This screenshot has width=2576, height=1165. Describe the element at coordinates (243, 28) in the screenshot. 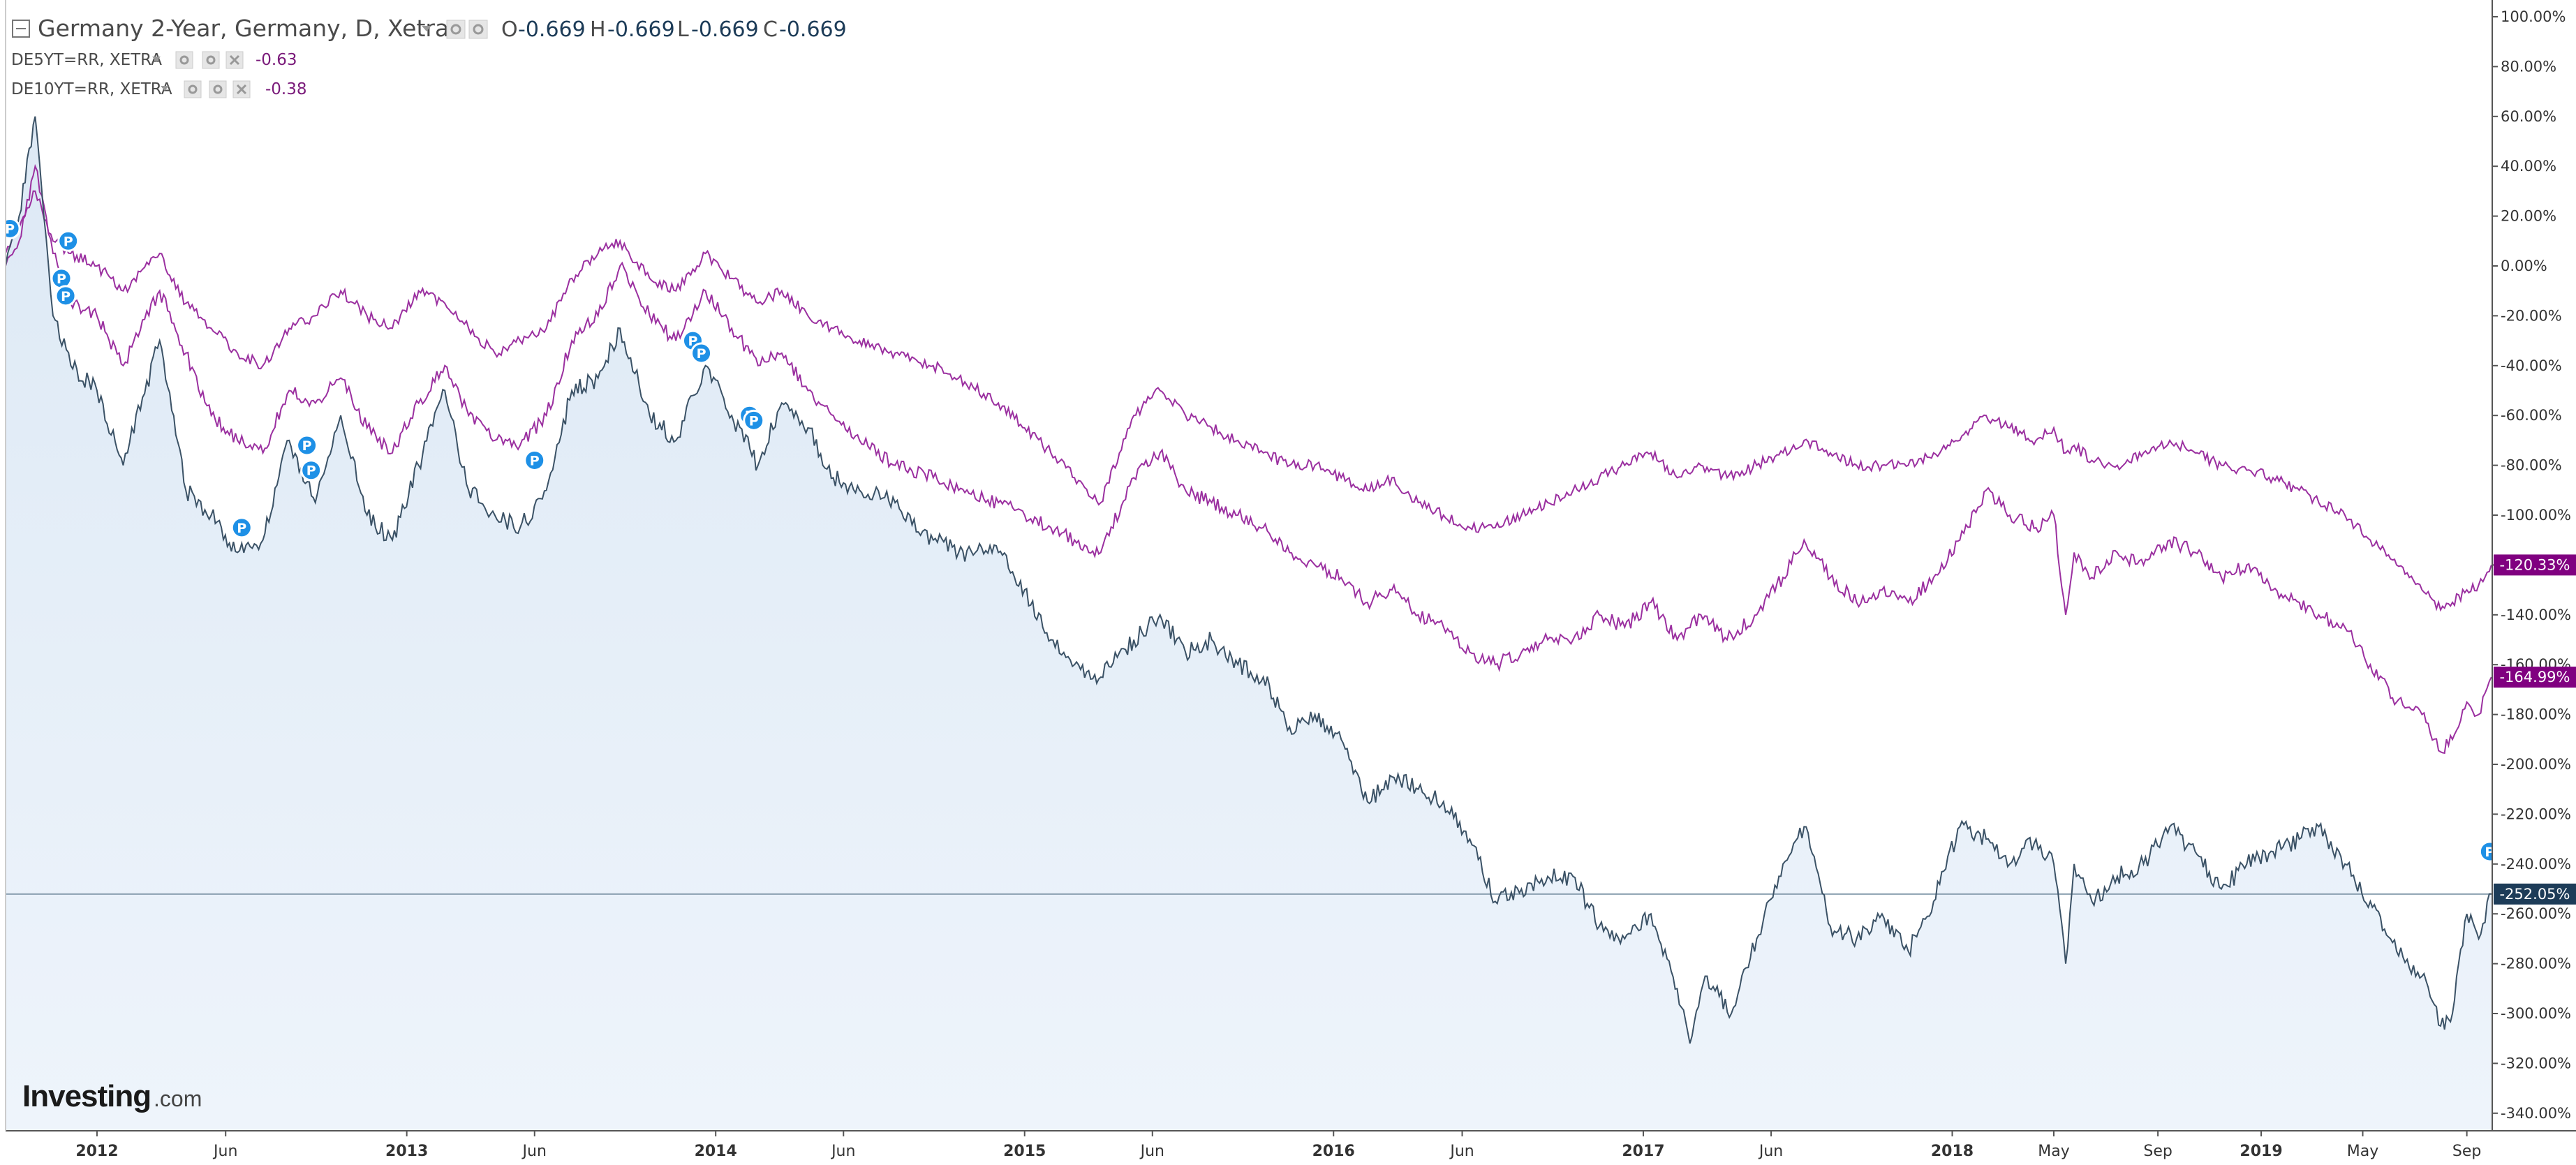

I see `main-series-title: Germany 2-Year, Germany, D, Xetra` at that location.